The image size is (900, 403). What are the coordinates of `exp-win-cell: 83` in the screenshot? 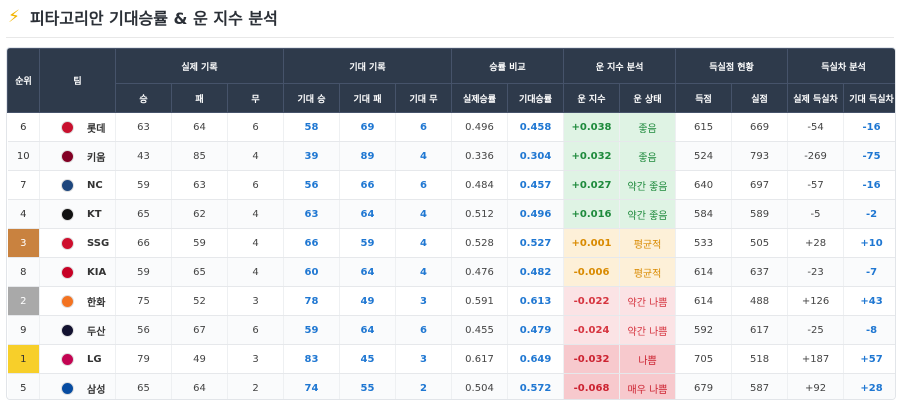 It's located at (311, 359).